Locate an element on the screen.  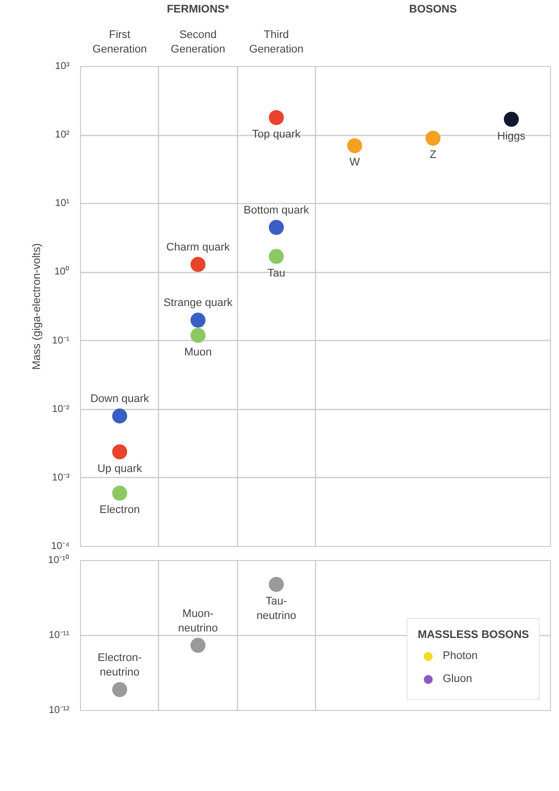
y-tick-label: 10⁻⁴ is located at coordinates (60, 546).